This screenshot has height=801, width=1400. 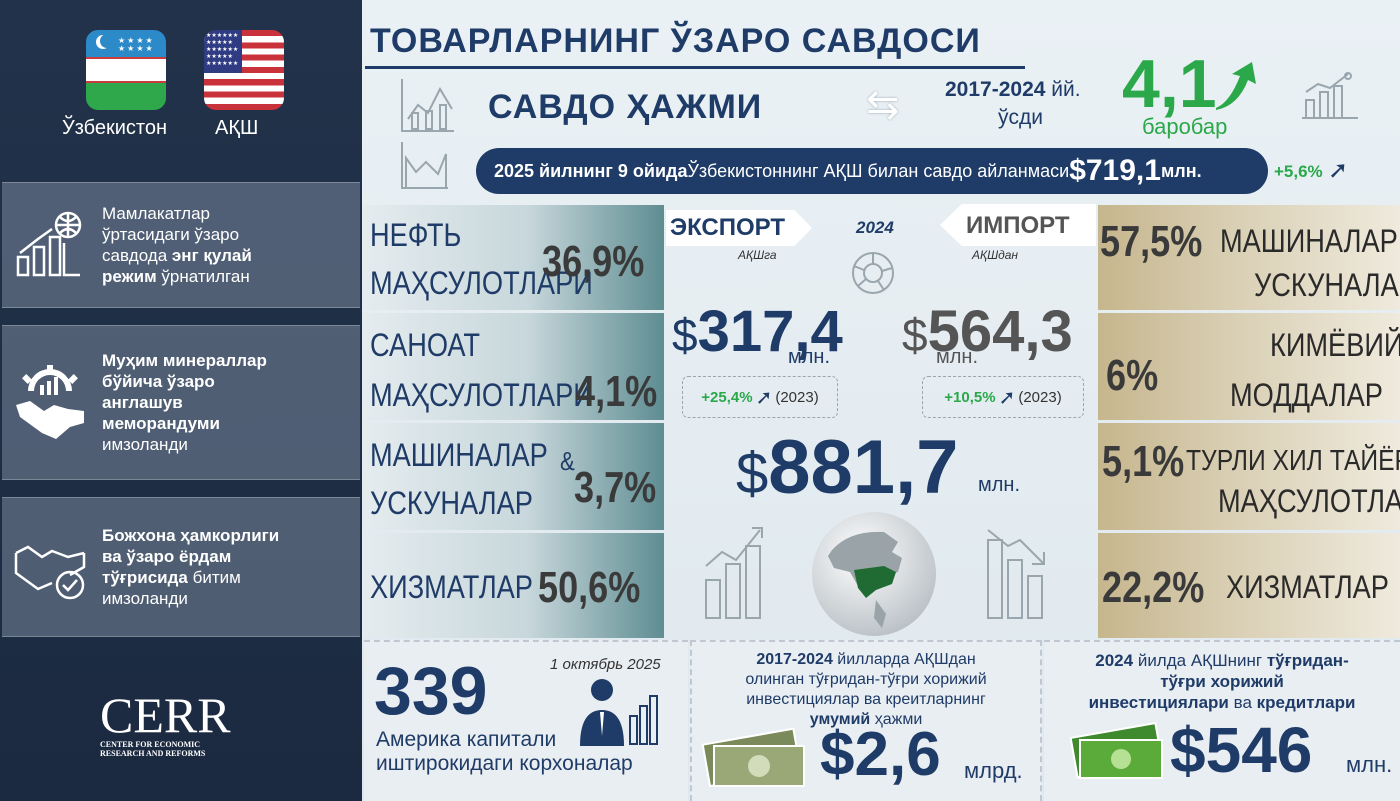 I want to click on fdi-l2: тўғри хорижий, so click(x=1222, y=681).